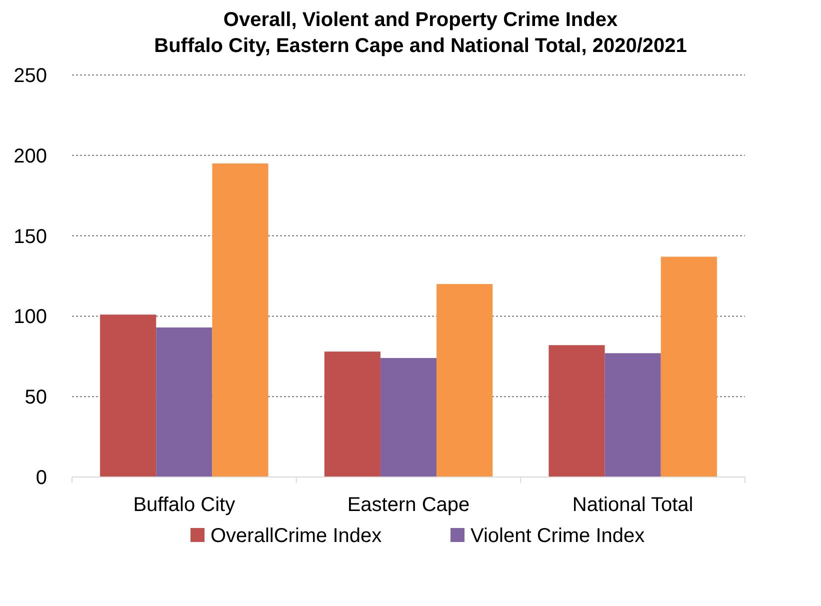  What do you see at coordinates (296, 536) in the screenshot?
I see `legend-label: OverallCrime Index` at bounding box center [296, 536].